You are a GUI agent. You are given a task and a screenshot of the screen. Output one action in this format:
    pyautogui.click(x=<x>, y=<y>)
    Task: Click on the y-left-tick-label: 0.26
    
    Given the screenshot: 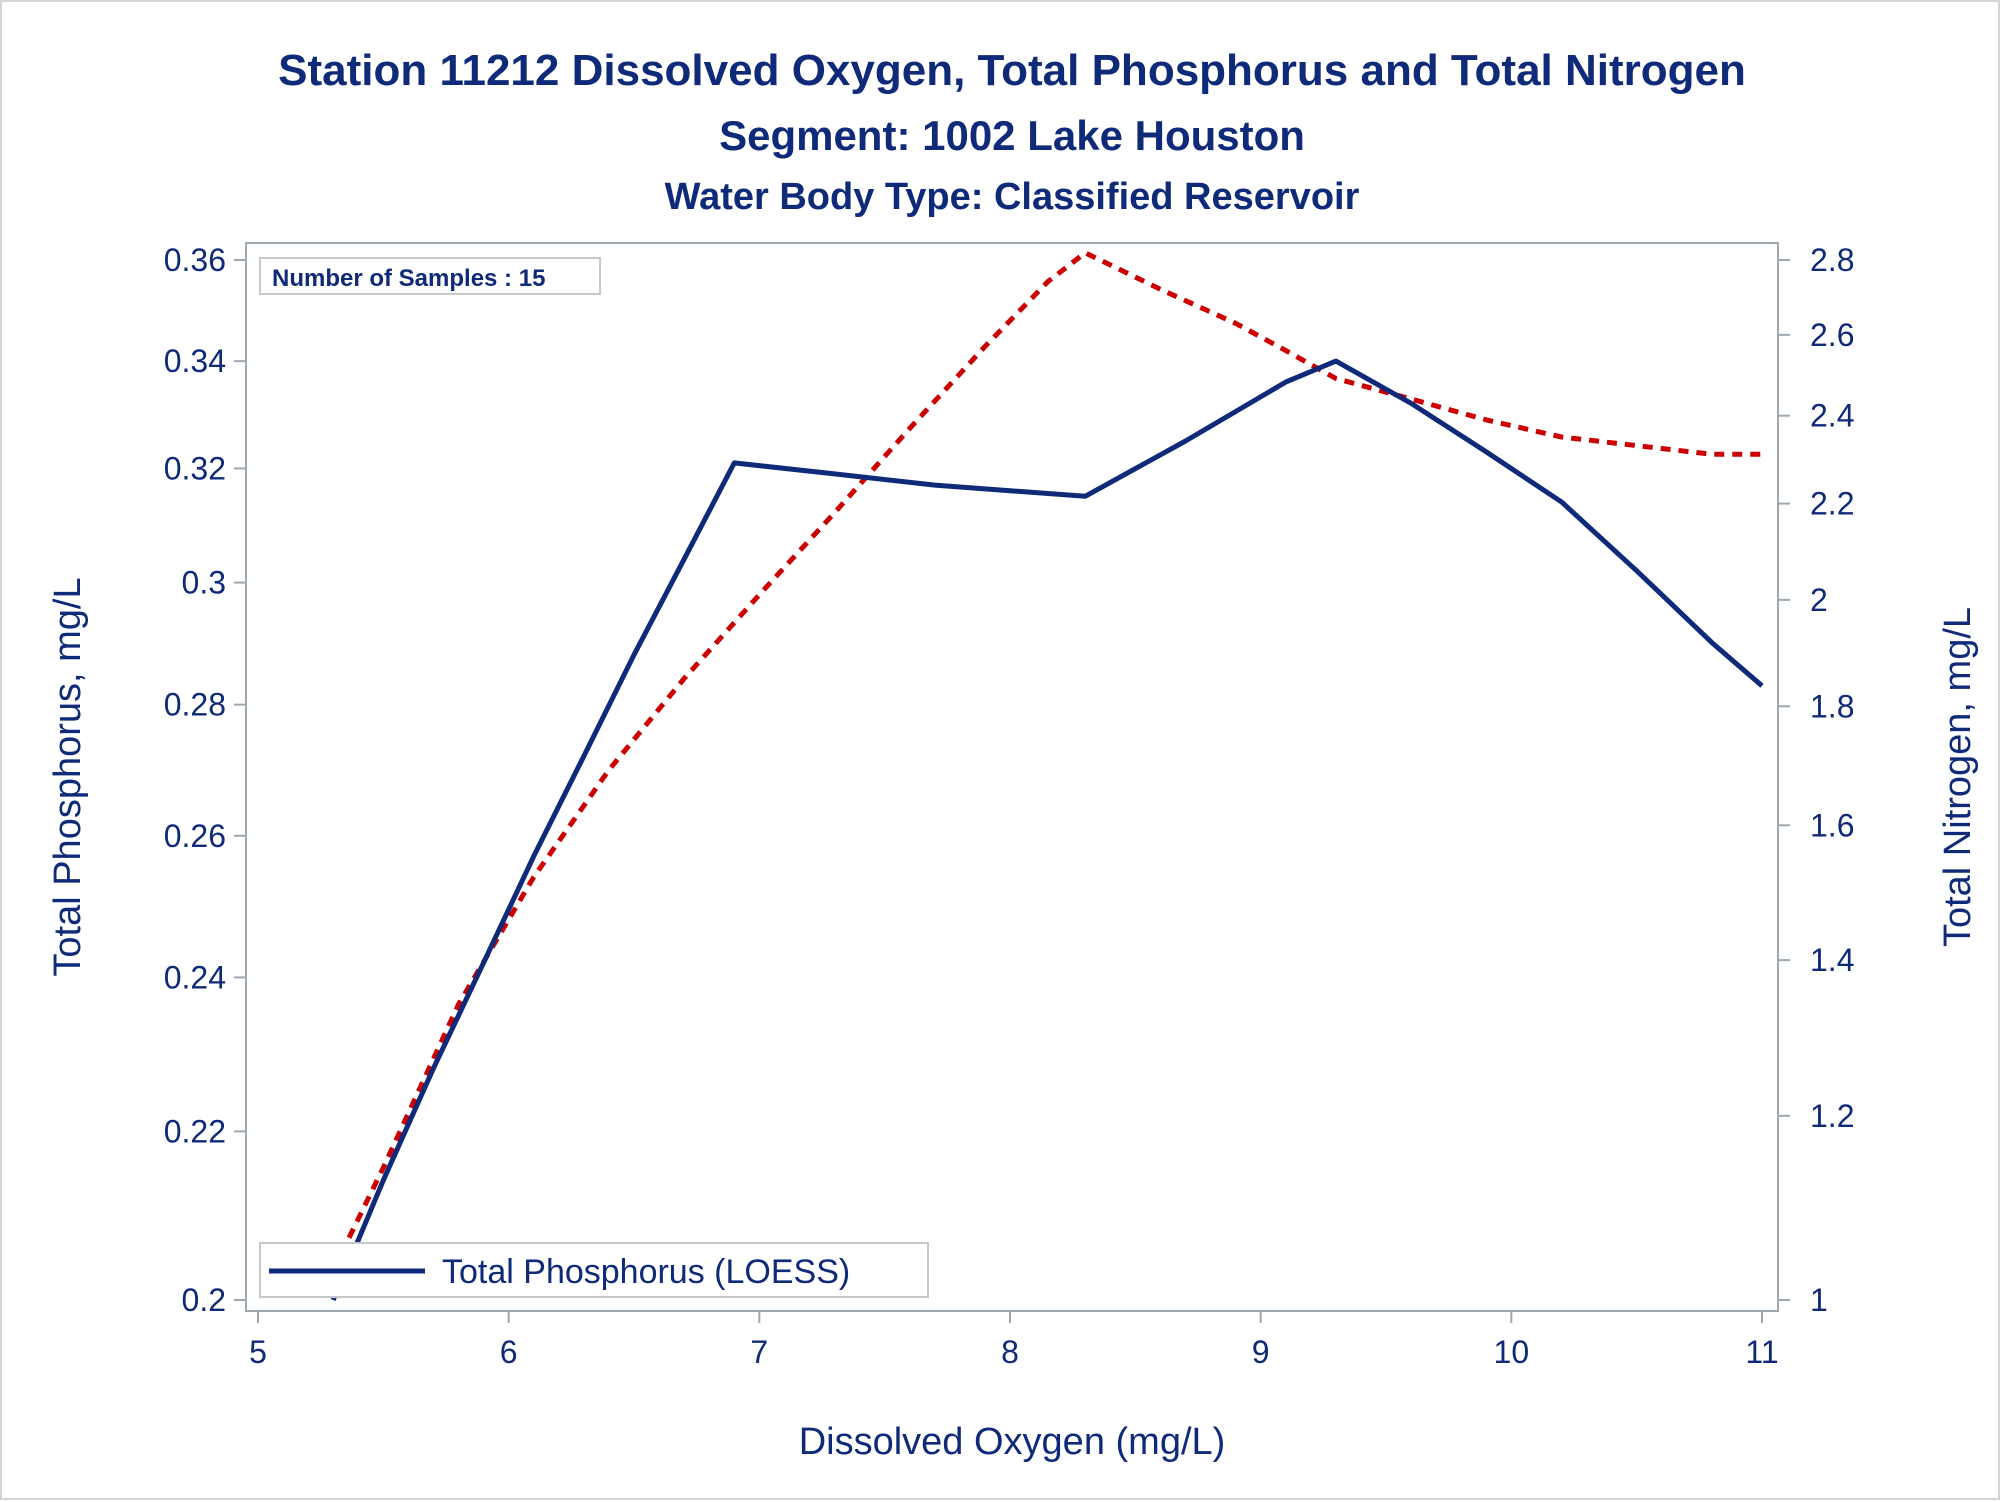 What is the action you would take?
    pyautogui.click(x=195, y=836)
    